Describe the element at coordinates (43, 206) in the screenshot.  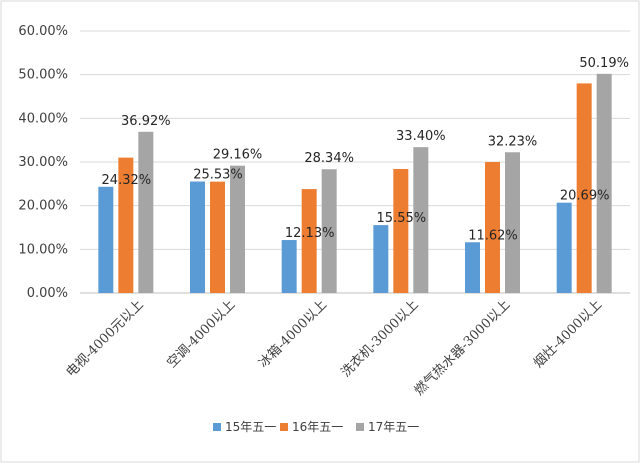
I see `y-tick-label: 20.00%` at that location.